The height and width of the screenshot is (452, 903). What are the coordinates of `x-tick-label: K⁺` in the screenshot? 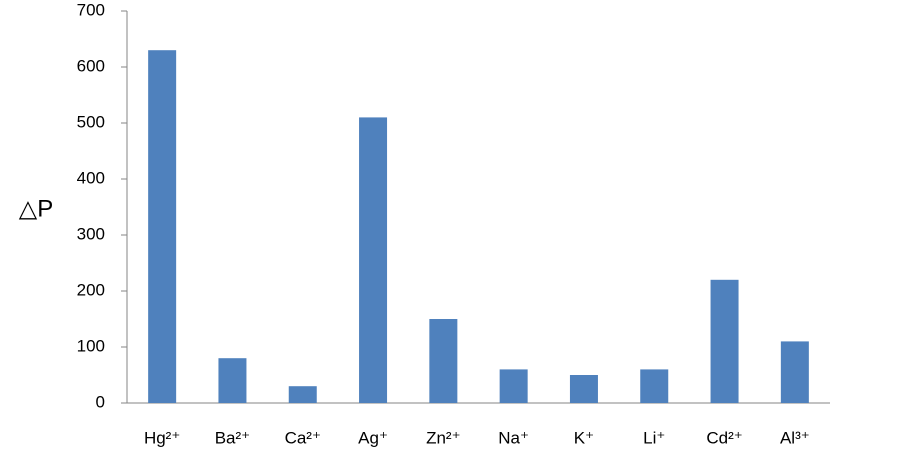 It's located at (584, 437).